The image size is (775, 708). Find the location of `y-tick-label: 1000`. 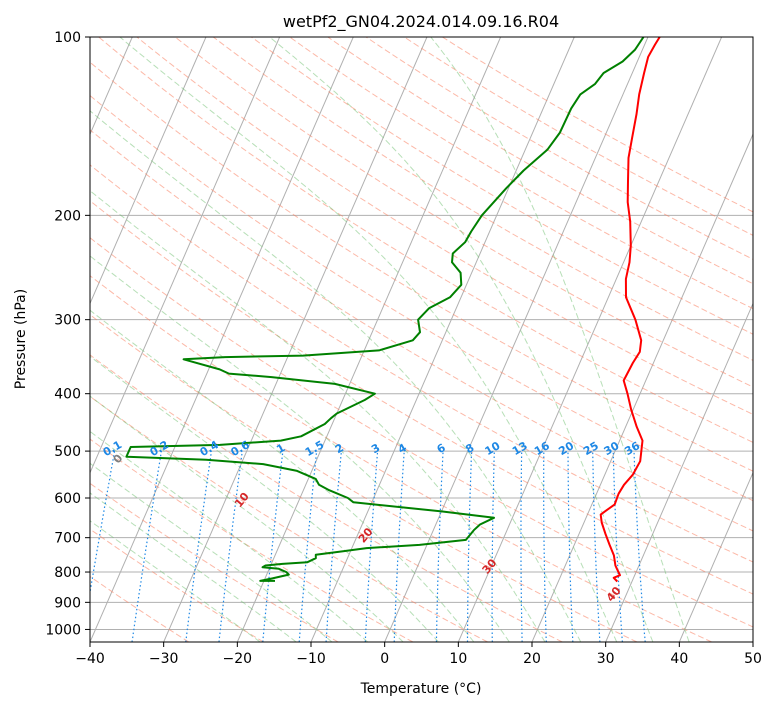

y-tick-label: 1000 is located at coordinates (63, 630).